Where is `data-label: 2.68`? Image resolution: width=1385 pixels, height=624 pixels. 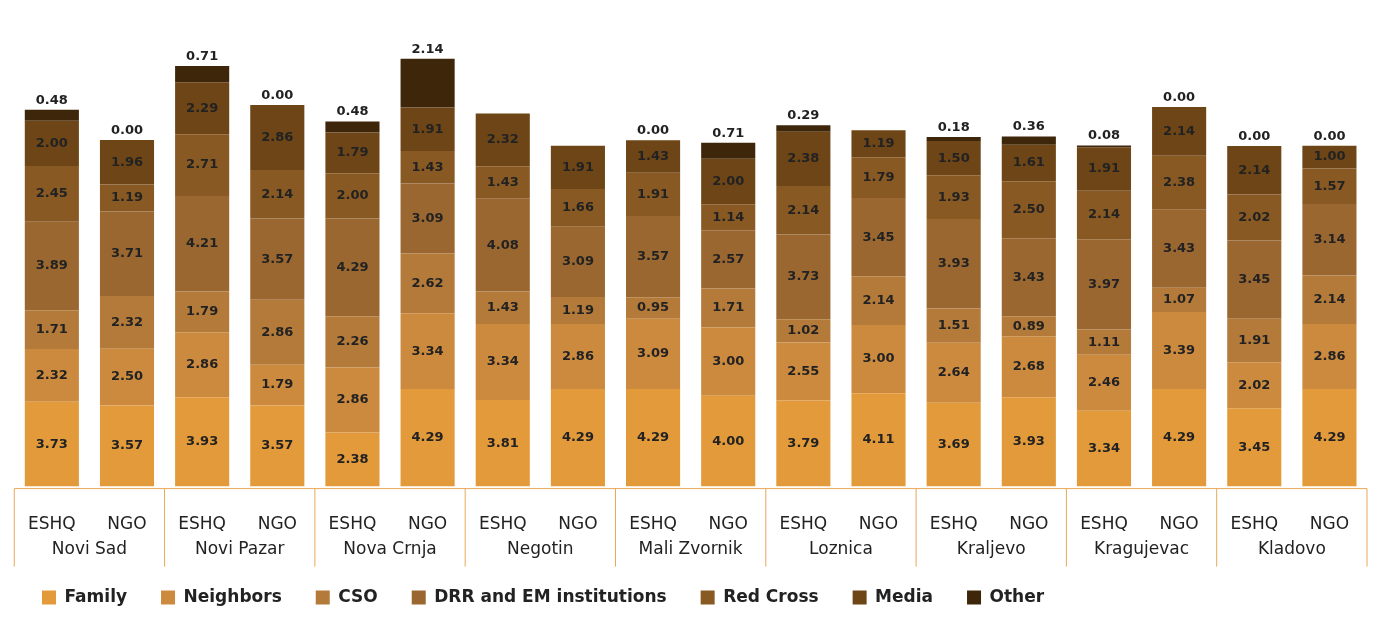
data-label: 2.68 is located at coordinates (1028, 366).